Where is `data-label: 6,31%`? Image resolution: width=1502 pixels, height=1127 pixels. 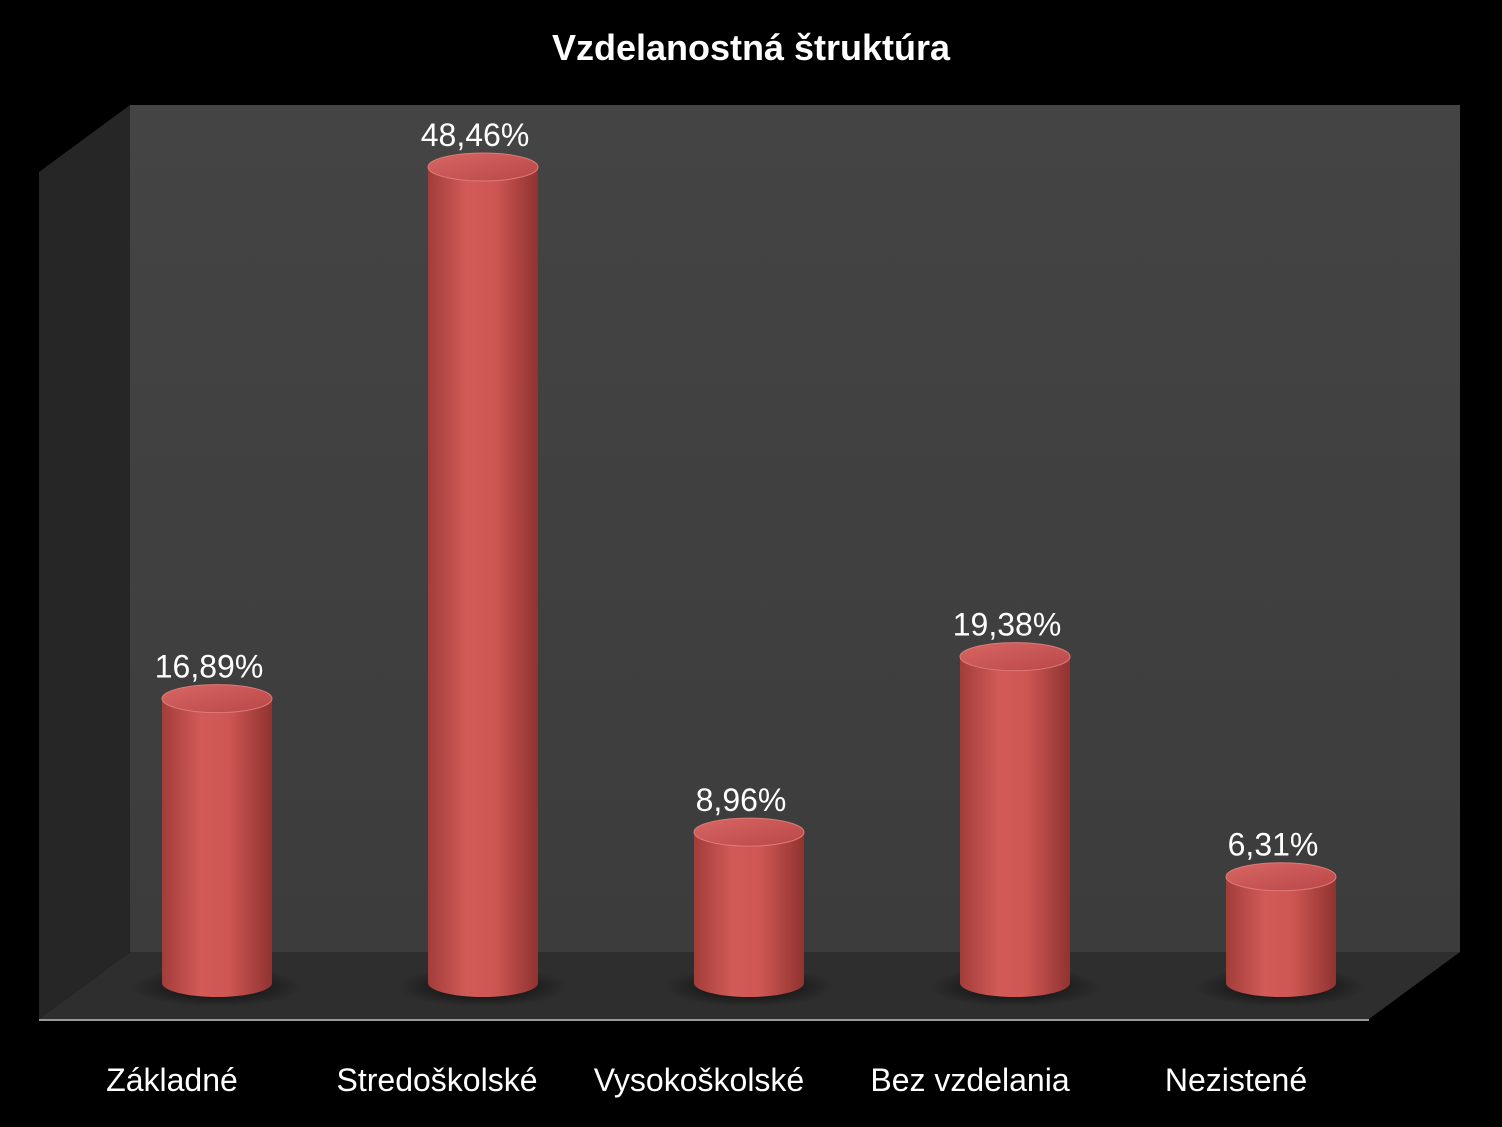
data-label: 6,31% is located at coordinates (1273, 845).